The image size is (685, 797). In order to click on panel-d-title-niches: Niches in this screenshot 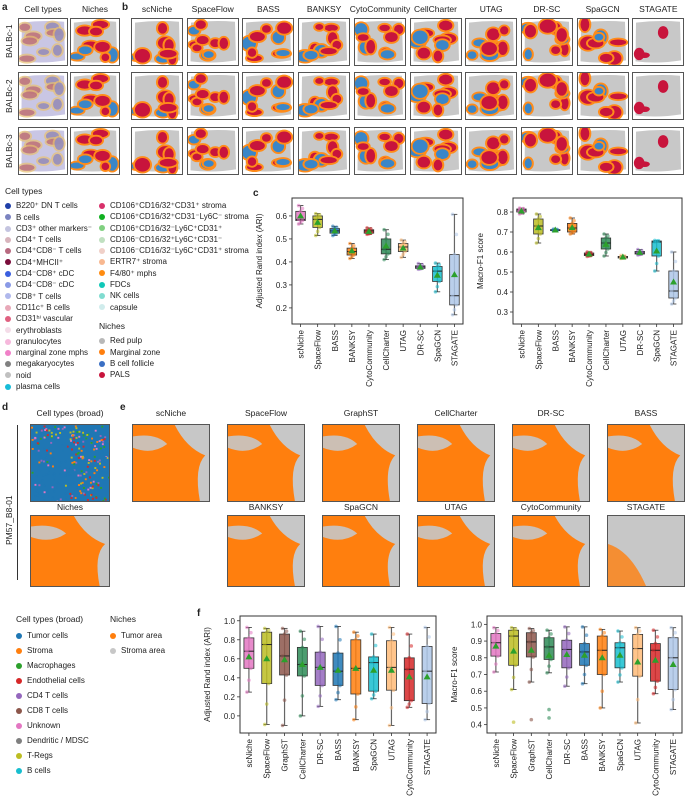, I will do `click(70, 507)`.